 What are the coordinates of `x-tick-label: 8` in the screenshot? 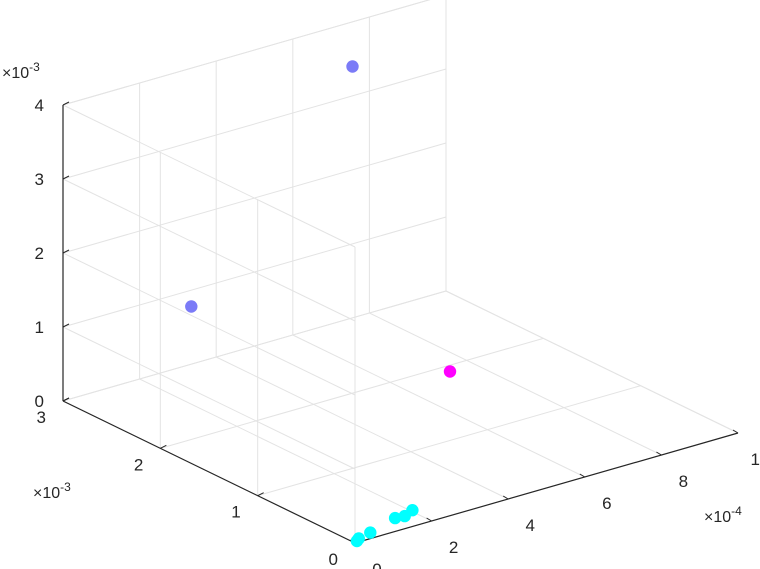 It's located at (683, 481).